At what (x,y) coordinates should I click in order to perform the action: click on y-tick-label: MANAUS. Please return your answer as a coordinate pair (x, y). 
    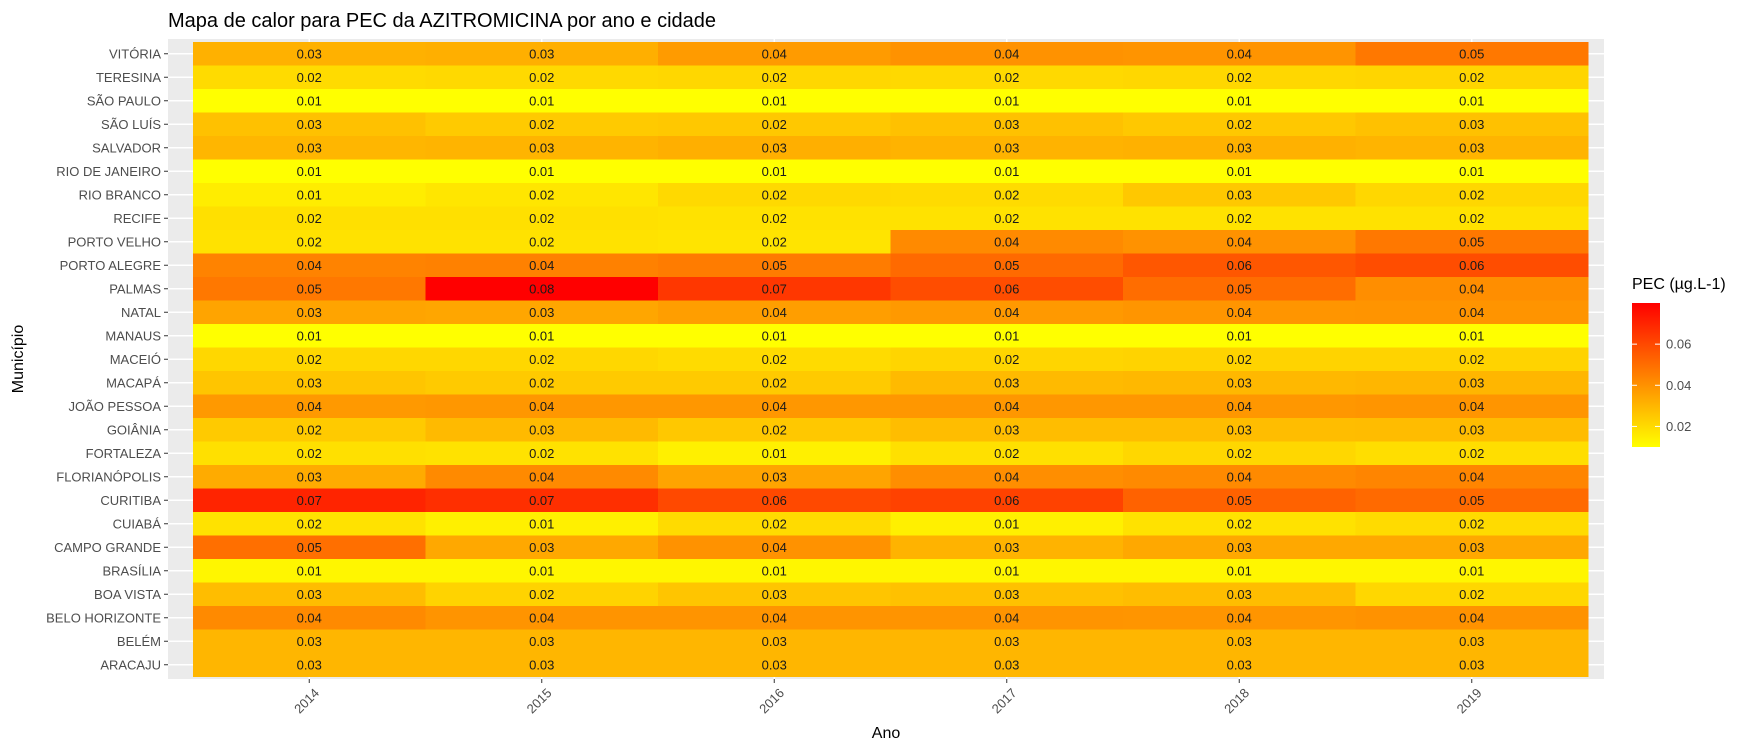
    Looking at the image, I should click on (133, 335).